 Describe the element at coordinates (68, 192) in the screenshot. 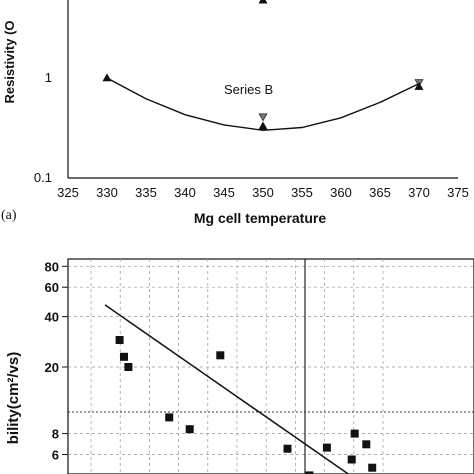

I see `x-tick-label: 325` at that location.